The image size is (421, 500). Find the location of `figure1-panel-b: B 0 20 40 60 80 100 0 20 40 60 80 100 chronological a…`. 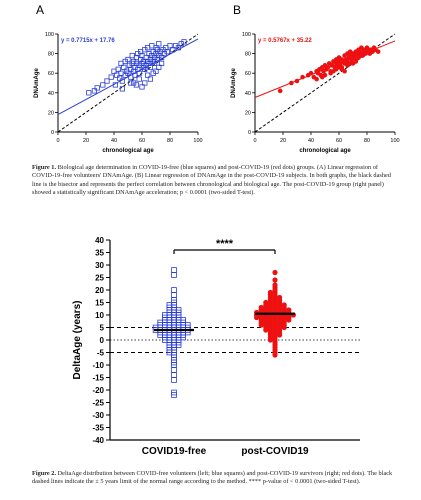

figure1-panel-b: B 0 20 40 60 80 100 0 20 40 60 80 100 chronological a… is located at coordinates (315, 78).